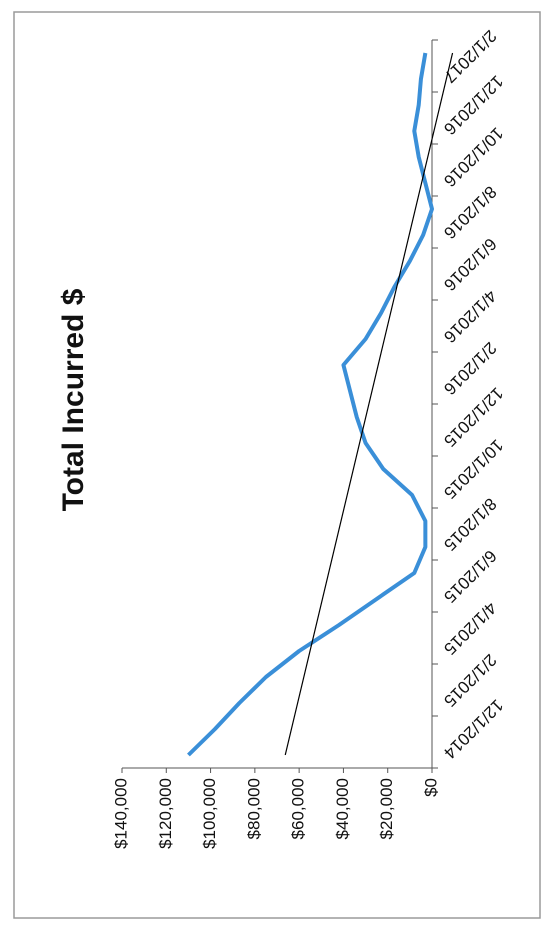 The width and height of the screenshot is (553, 930). What do you see at coordinates (430, 787) in the screenshot?
I see `y-tick-label: $0` at bounding box center [430, 787].